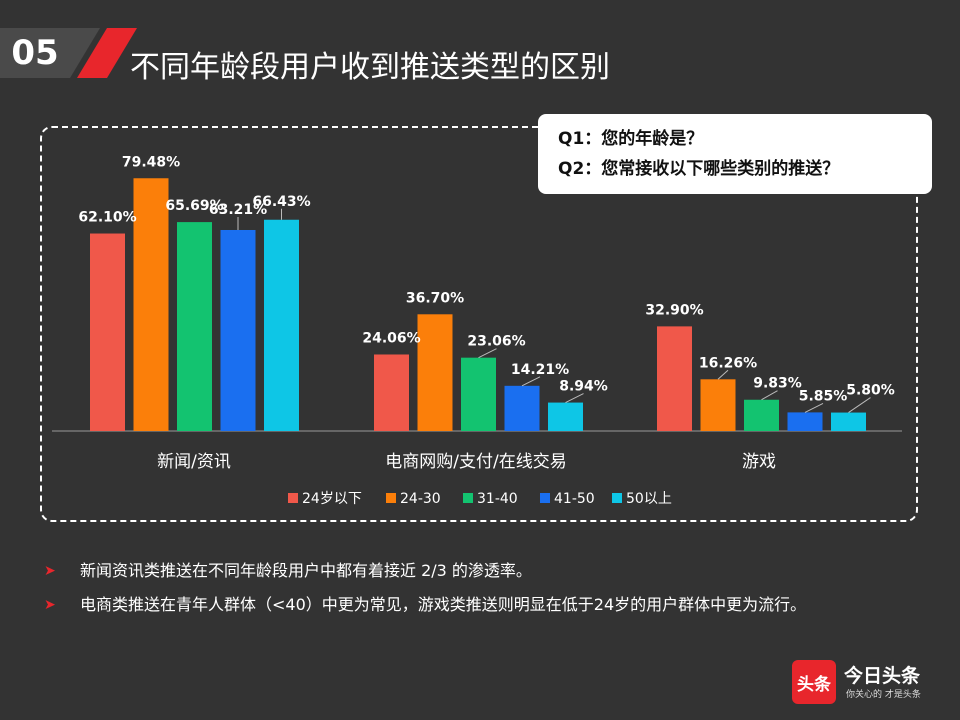 This screenshot has height=720, width=960. Describe the element at coordinates (883, 695) in the screenshot. I see `logo-tagline: 你关心的 才是头条` at that location.